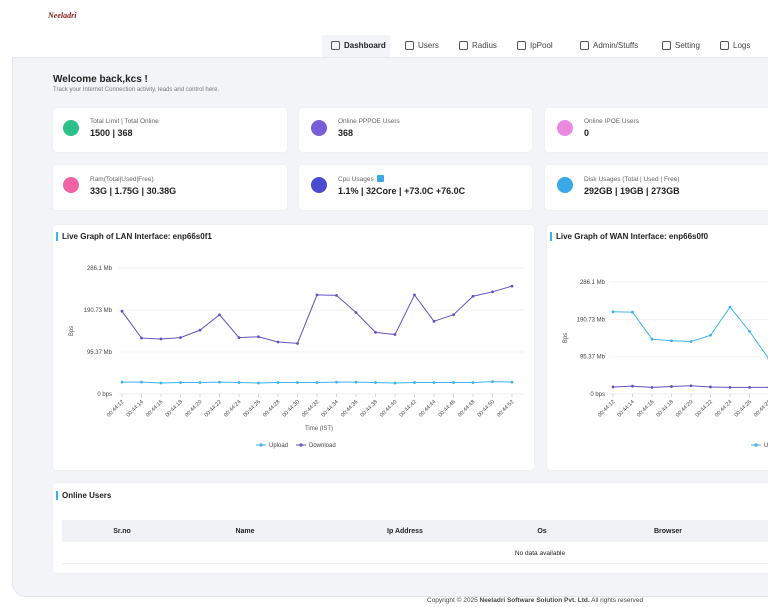  What do you see at coordinates (629, 236) in the screenshot?
I see `chart-title: Live Graph of WAN Interface: enp66s0f0` at bounding box center [629, 236].